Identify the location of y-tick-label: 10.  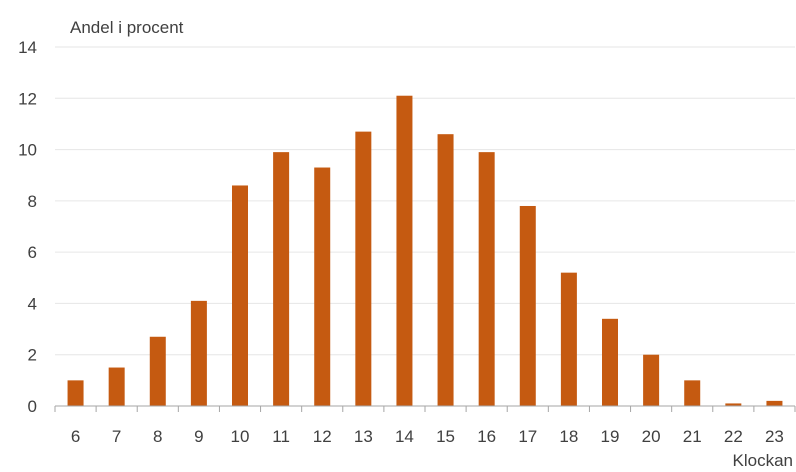
(27, 150).